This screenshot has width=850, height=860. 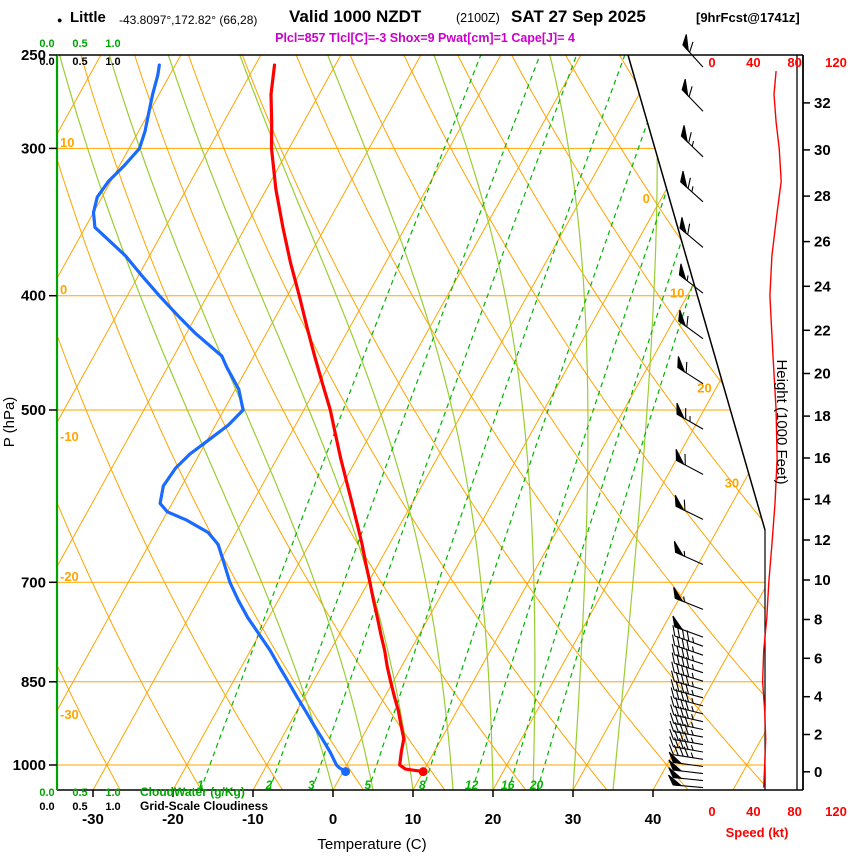 What do you see at coordinates (173, 819) in the screenshot?
I see `temperature-tick-label: -20` at bounding box center [173, 819].